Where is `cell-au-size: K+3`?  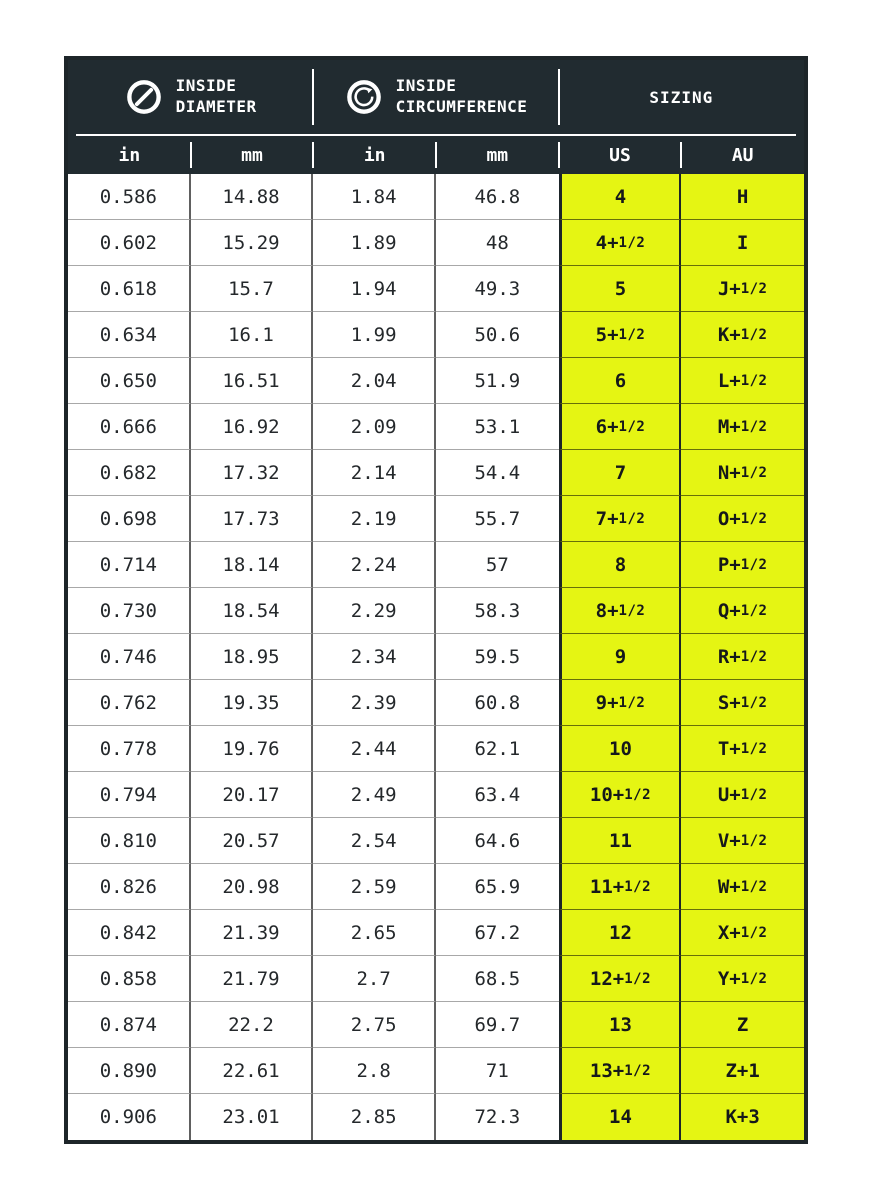 cell-au-size: K+3 is located at coordinates (742, 1117).